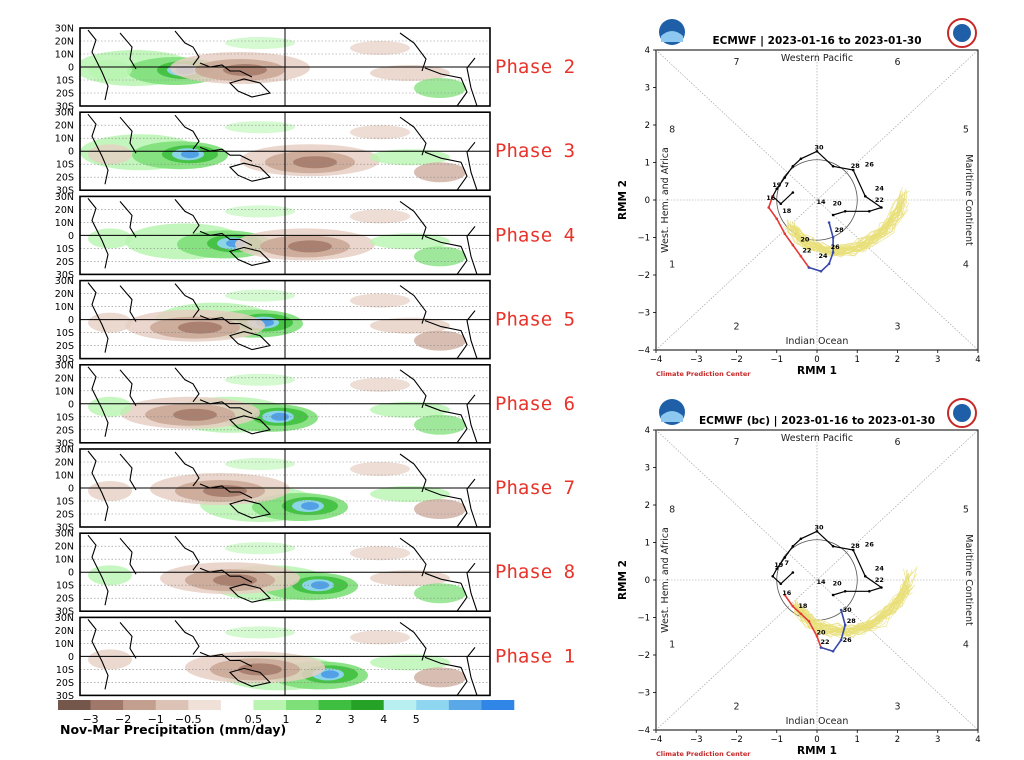  What do you see at coordinates (647, 544) in the screenshot?
I see `y-tick-label: 1` at bounding box center [647, 544].